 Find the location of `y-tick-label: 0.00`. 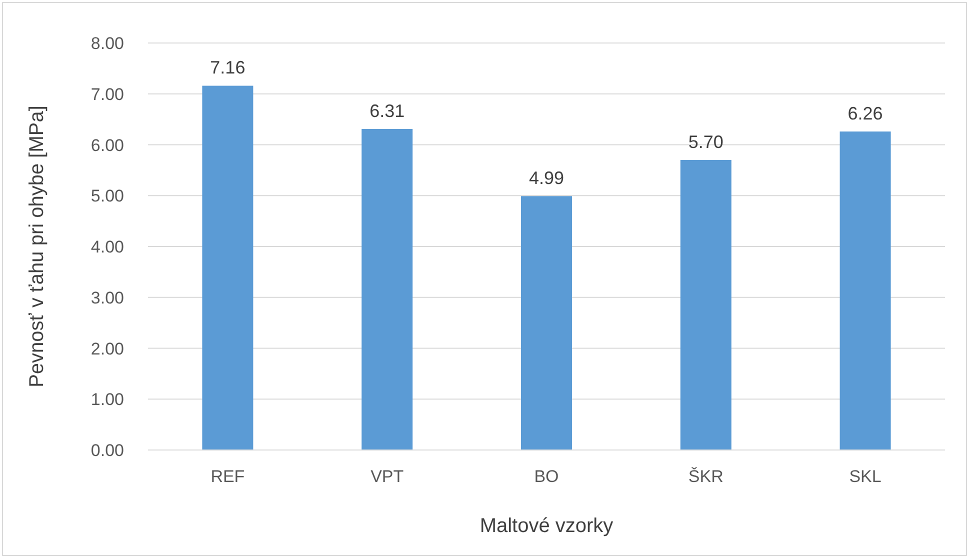

y-tick-label: 0.00 is located at coordinates (107, 450).